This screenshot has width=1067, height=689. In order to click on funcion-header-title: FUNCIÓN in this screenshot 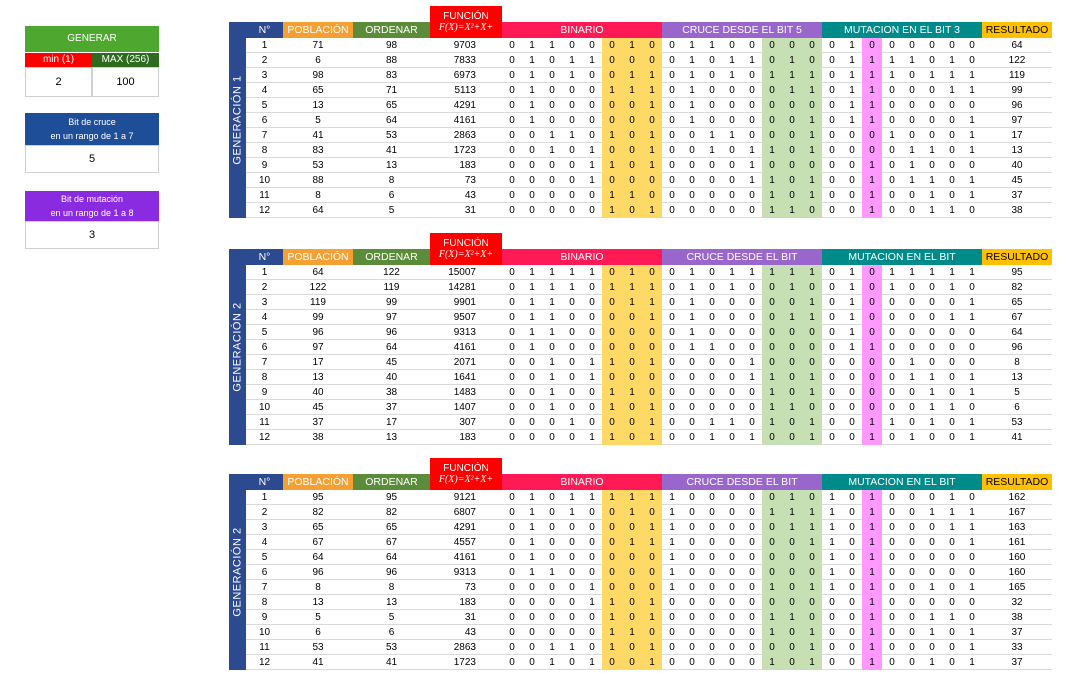, I will do `click(466, 16)`.